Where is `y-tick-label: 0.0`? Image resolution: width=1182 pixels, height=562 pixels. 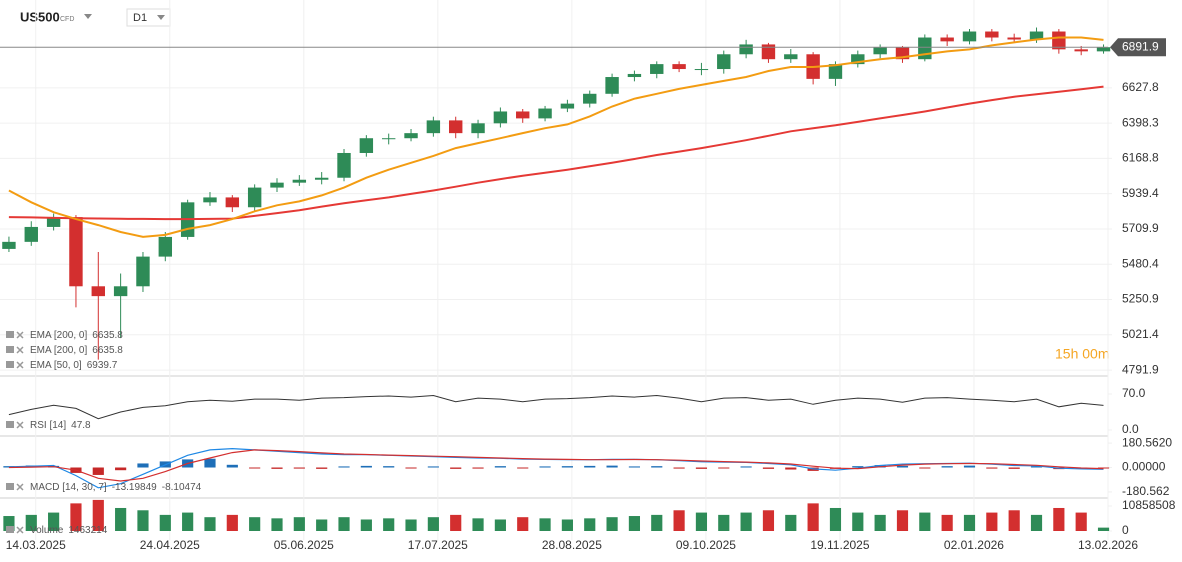
y-tick-label: 0.0 is located at coordinates (1130, 429).